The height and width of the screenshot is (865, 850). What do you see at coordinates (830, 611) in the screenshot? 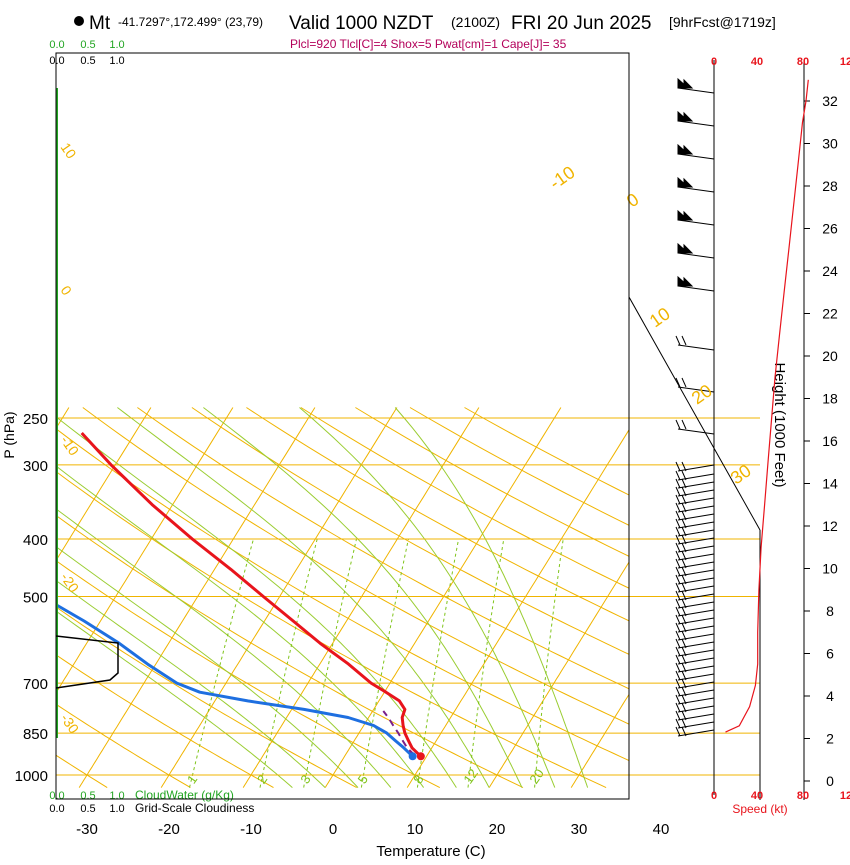
I see `height-tick-label: 8` at bounding box center [830, 611].